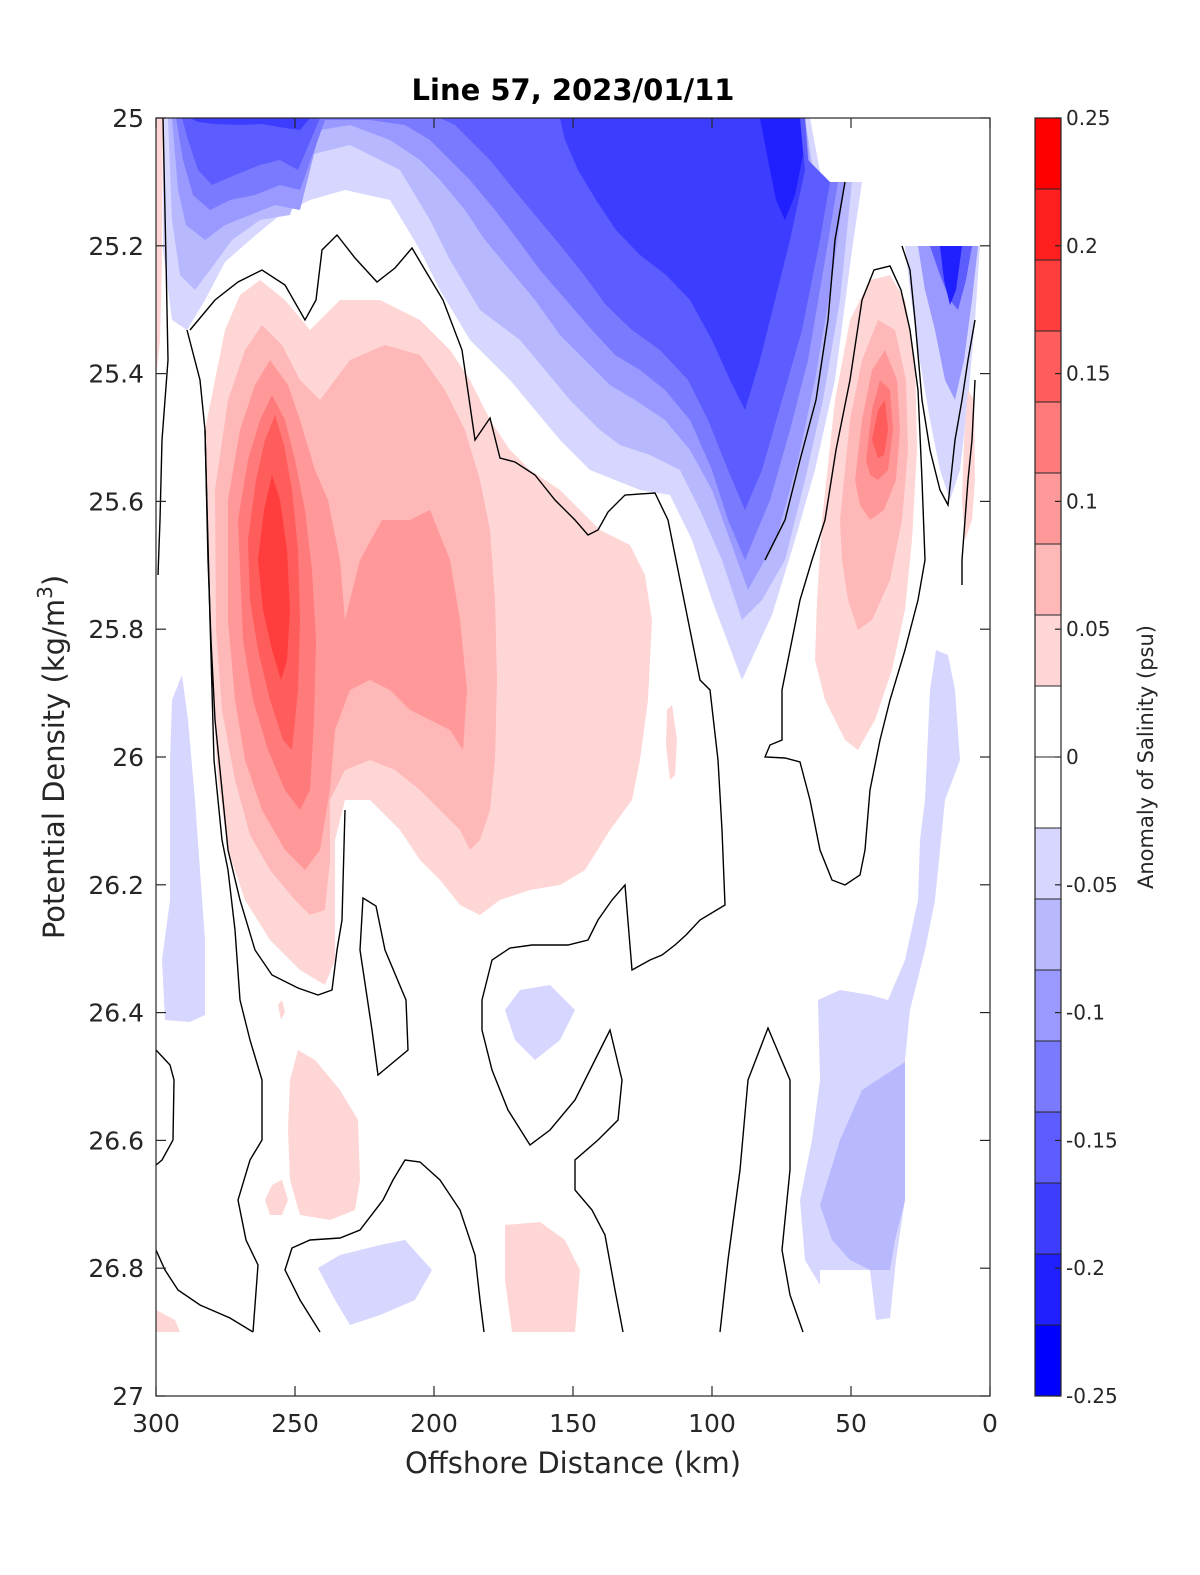  What do you see at coordinates (844, 575) in the screenshot?
I see `zero-contour-nearshore` at bounding box center [844, 575].